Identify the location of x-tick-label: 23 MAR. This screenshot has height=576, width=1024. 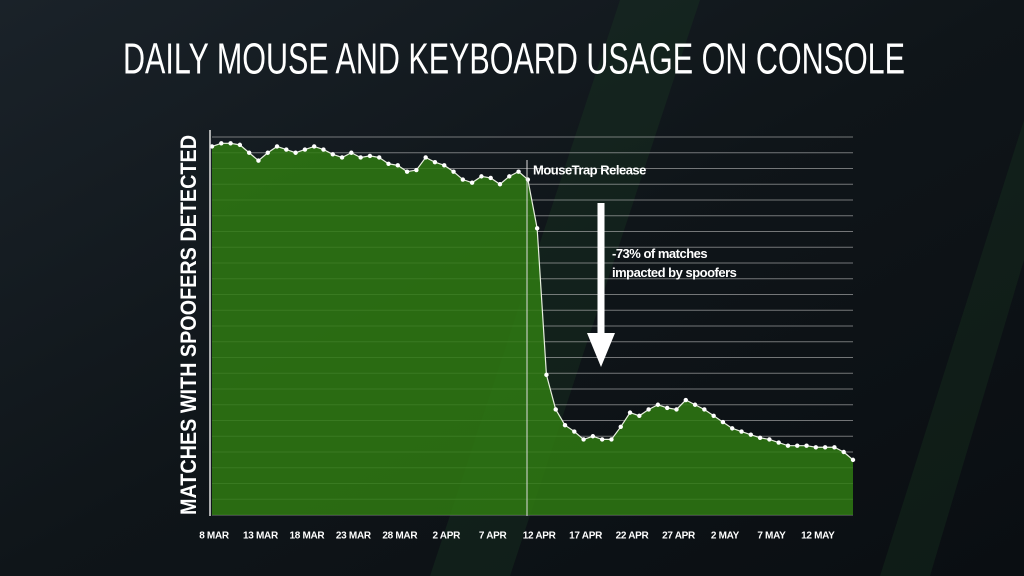
(354, 536).